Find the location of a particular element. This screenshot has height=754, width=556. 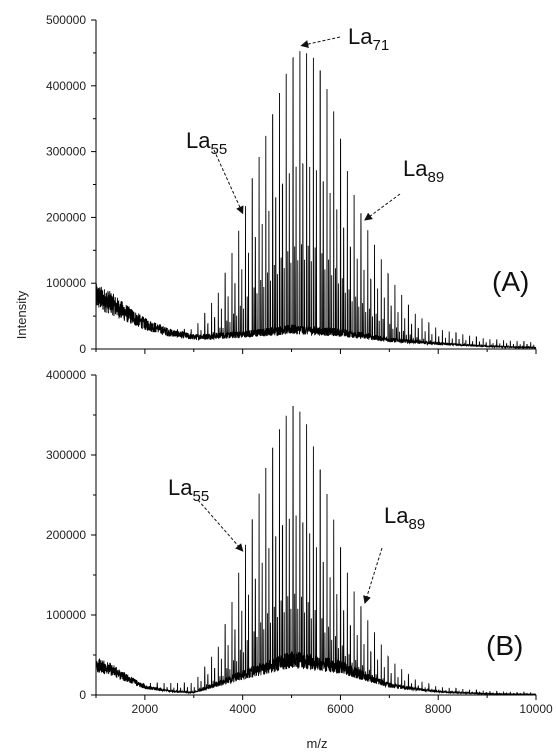

annotation-la89-b: La89 is located at coordinates (404, 518).